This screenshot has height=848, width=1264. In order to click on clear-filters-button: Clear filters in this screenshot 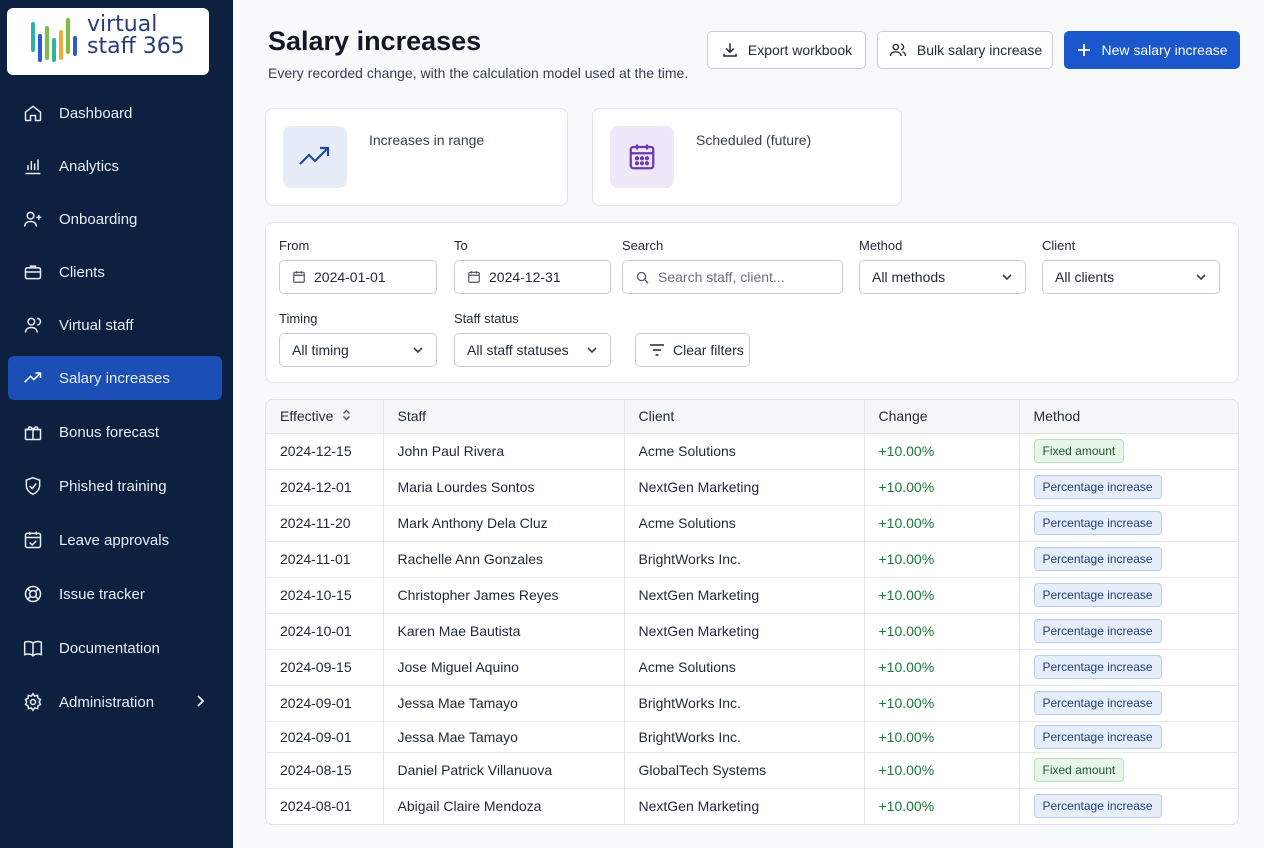, I will do `click(692, 350)`.